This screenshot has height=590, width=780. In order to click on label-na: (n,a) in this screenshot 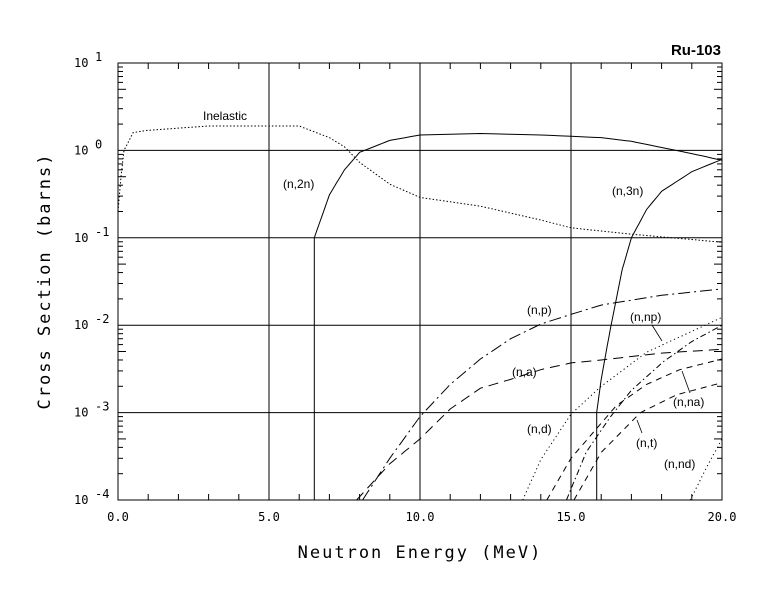, I will do `click(524, 372)`.